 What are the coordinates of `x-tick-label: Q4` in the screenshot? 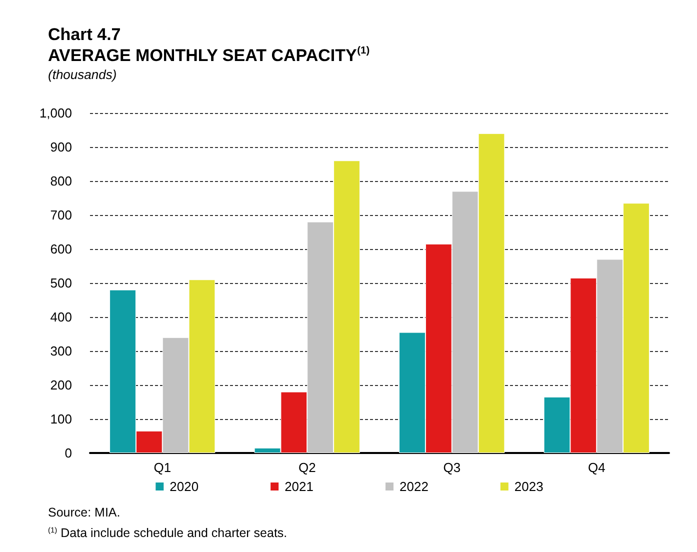 It's located at (597, 467).